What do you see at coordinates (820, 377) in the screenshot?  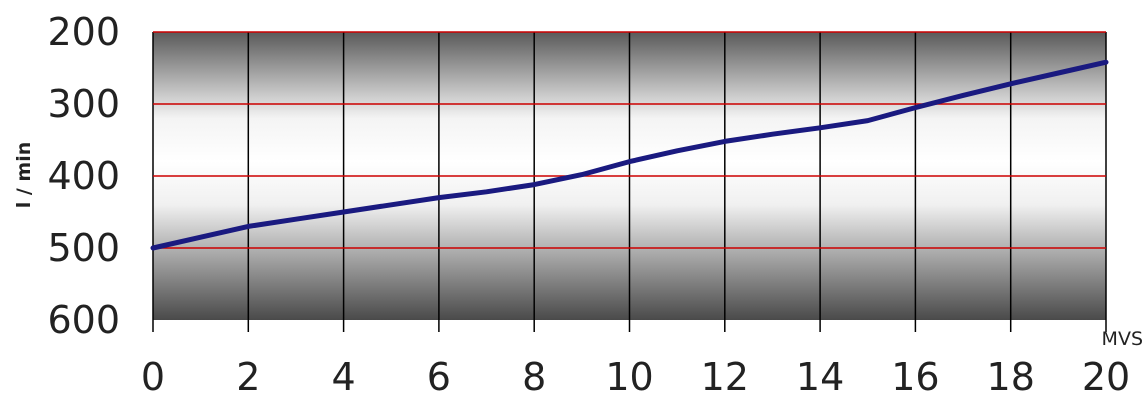 I see `x-tick-label: 14` at bounding box center [820, 377].